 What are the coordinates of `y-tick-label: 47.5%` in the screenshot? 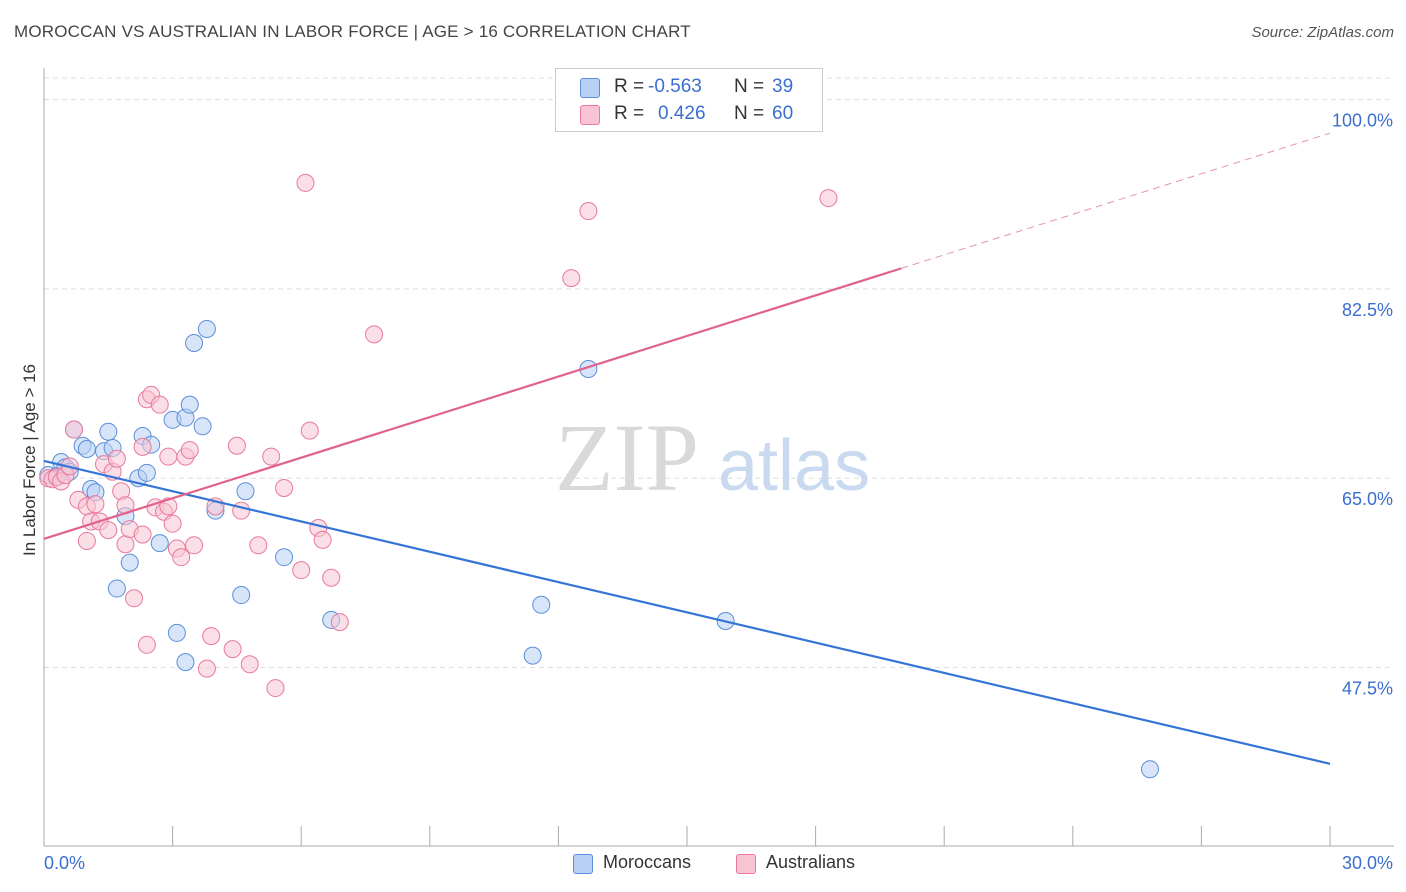 It's located at (1367, 689).